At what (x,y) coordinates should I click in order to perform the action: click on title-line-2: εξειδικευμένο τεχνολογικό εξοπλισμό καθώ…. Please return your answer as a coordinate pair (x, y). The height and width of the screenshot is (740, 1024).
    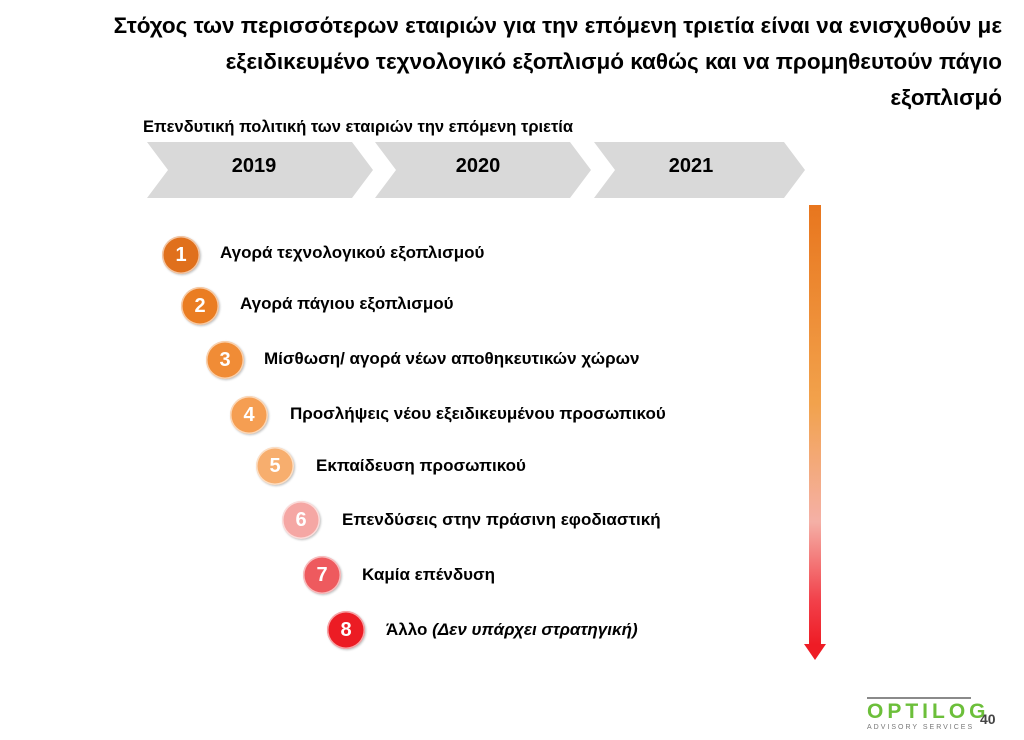
    Looking at the image, I should click on (613, 61).